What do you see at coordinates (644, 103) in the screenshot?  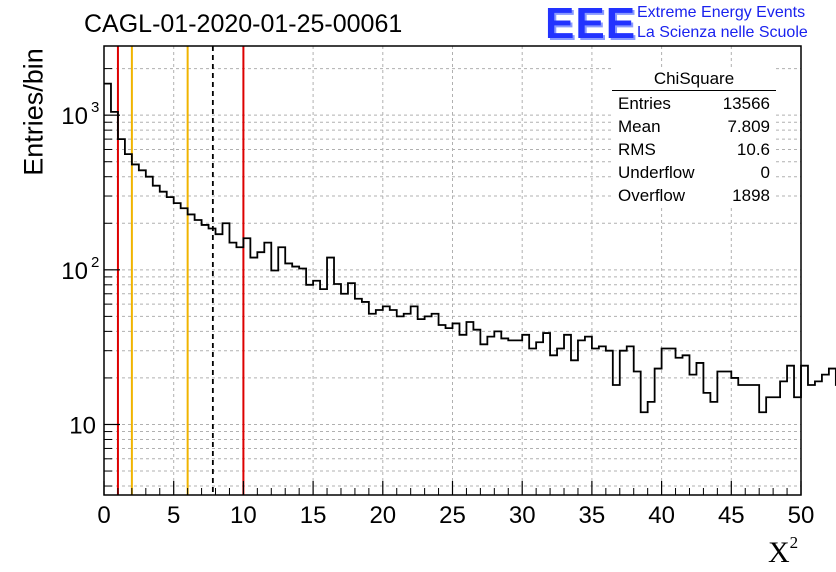 I see `stat-key: Entries` at bounding box center [644, 103].